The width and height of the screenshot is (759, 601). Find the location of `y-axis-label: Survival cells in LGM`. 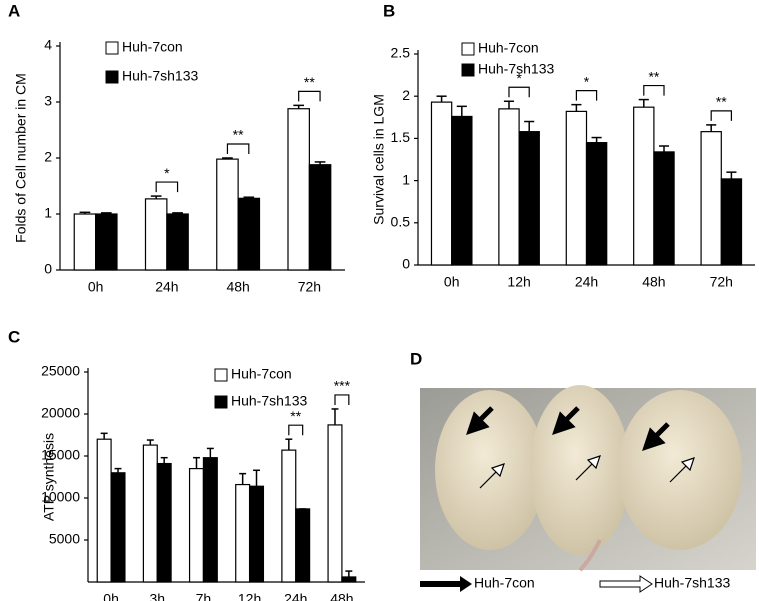

y-axis-label: Survival cells in LGM is located at coordinates (379, 159).